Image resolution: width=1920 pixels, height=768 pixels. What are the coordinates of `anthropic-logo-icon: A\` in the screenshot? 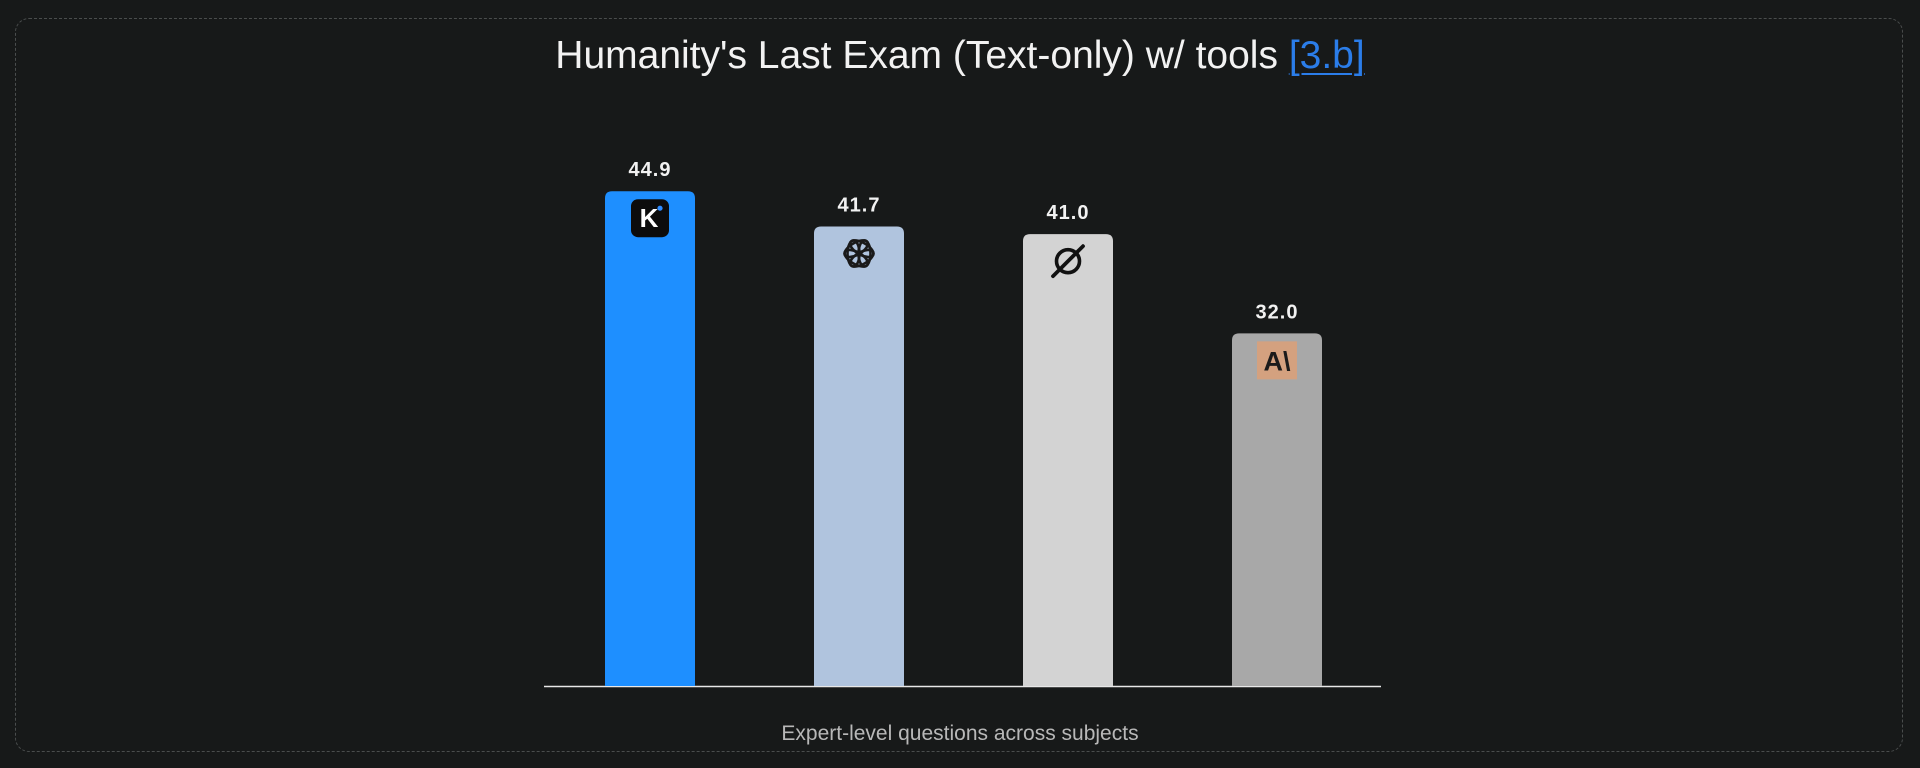 It's located at (1277, 360).